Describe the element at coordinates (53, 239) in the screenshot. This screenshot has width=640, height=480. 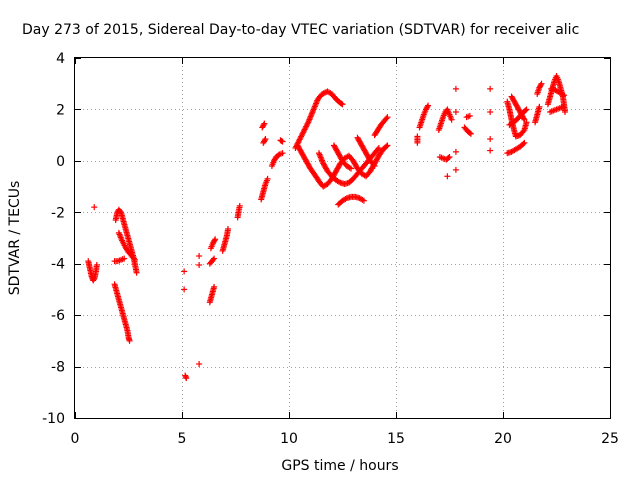
I see `y-tick-labels: -10 -8 -6 -4 -2 0 2 4` at that location.